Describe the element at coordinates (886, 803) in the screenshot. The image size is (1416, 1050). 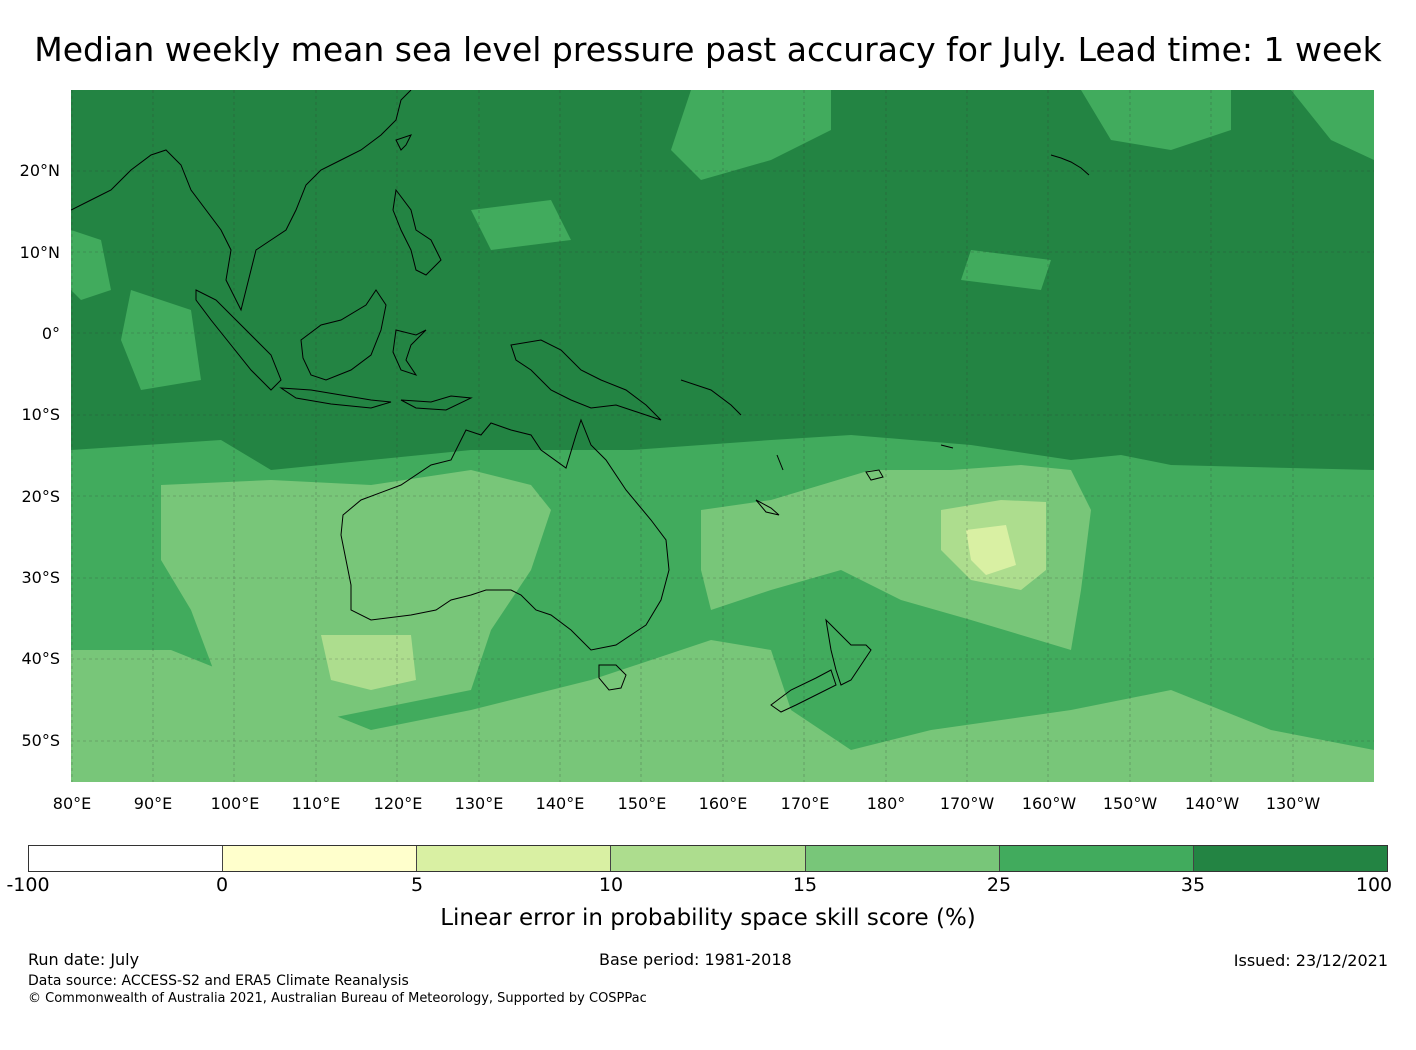
I see `lon-label-180: 180°` at that location.